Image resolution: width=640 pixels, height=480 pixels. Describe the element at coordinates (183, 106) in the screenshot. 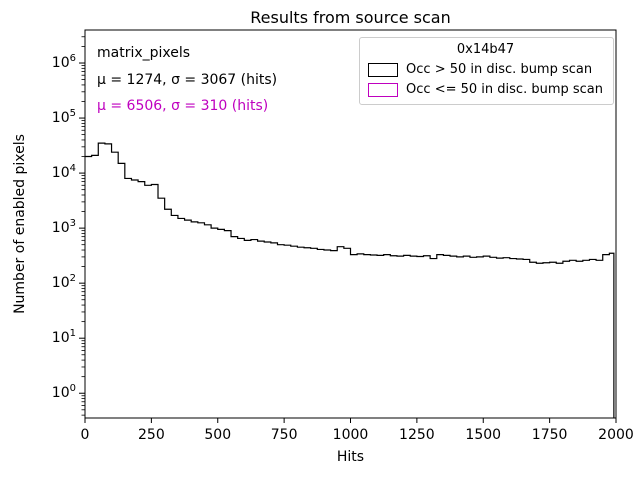

I see `stats-line-magenta: μ = 6506, σ = 310 (hits)` at that location.